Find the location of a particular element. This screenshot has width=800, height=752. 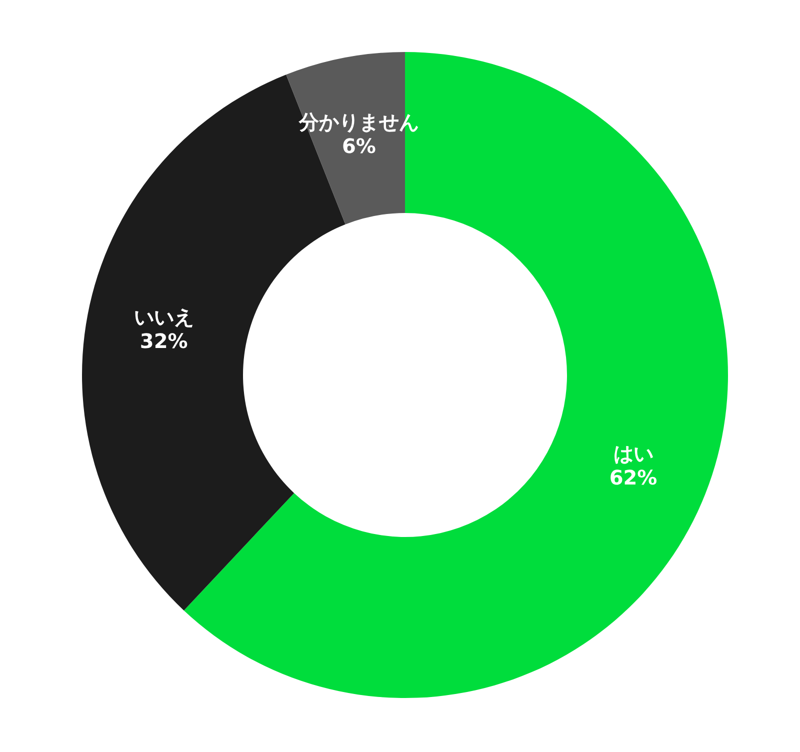

data-label: 6% is located at coordinates (359, 146).